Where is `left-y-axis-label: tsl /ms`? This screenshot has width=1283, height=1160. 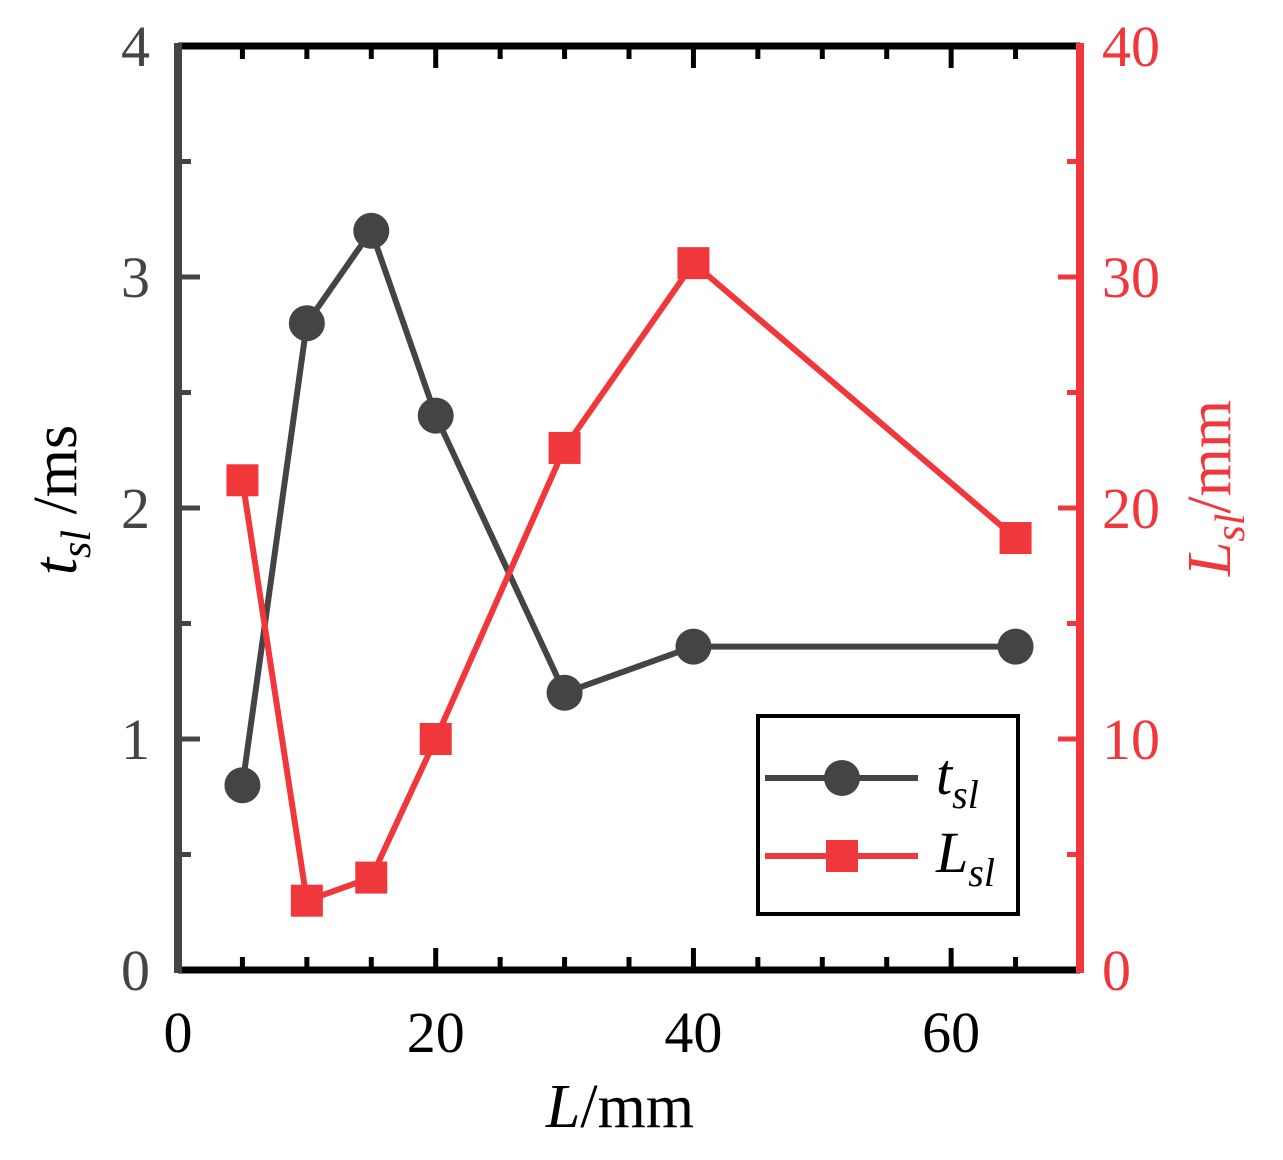
left-y-axis-label: tsl /ms is located at coordinates (61, 500).